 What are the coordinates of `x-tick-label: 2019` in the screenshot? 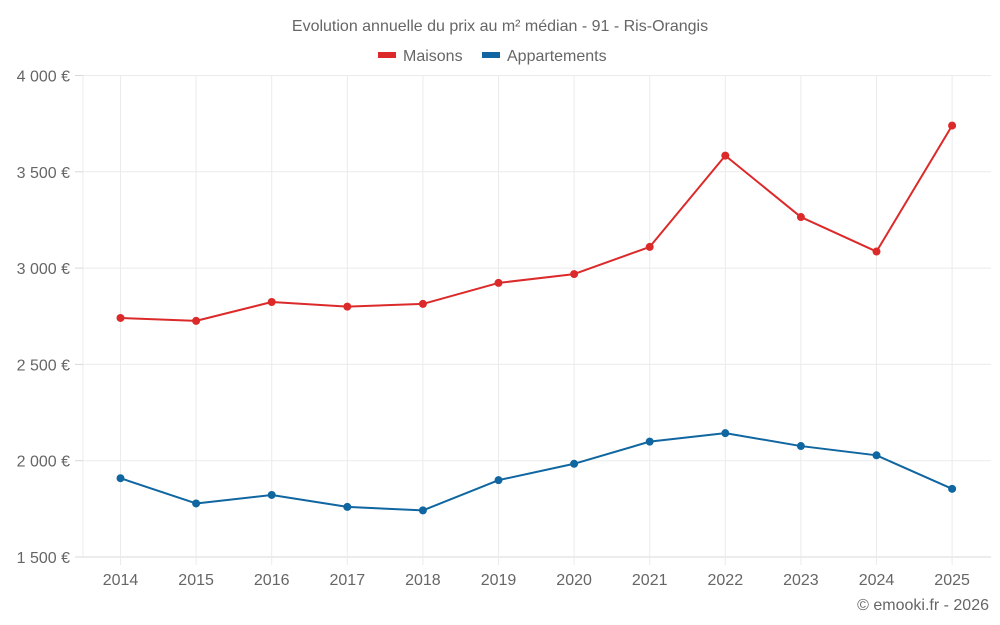 It's located at (499, 580).